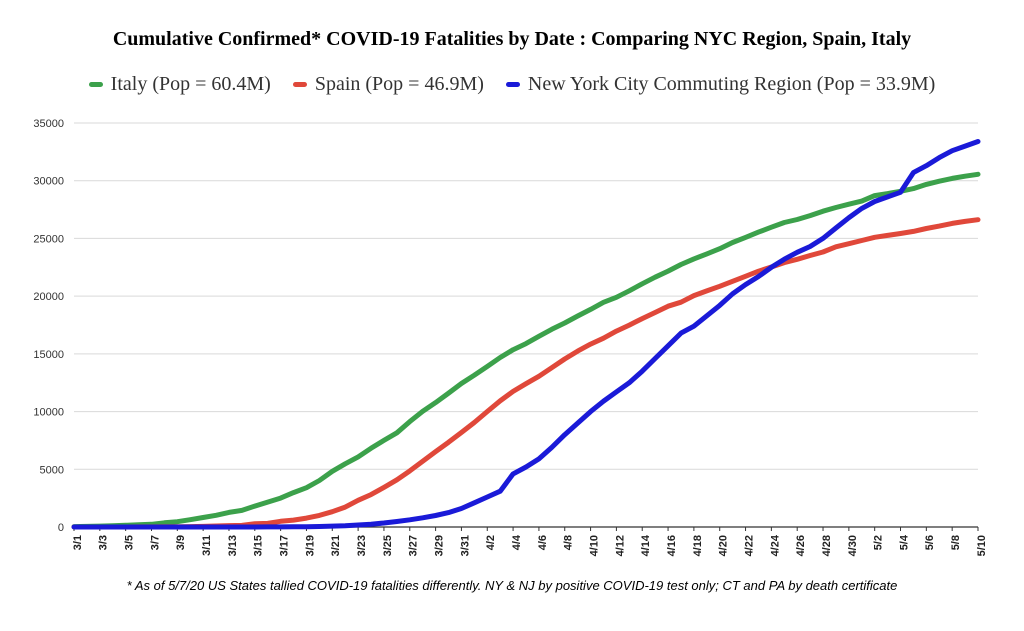 The height and width of the screenshot is (631, 1024). What do you see at coordinates (155, 542) in the screenshot?
I see `x-tick-label: 3/7` at bounding box center [155, 542].